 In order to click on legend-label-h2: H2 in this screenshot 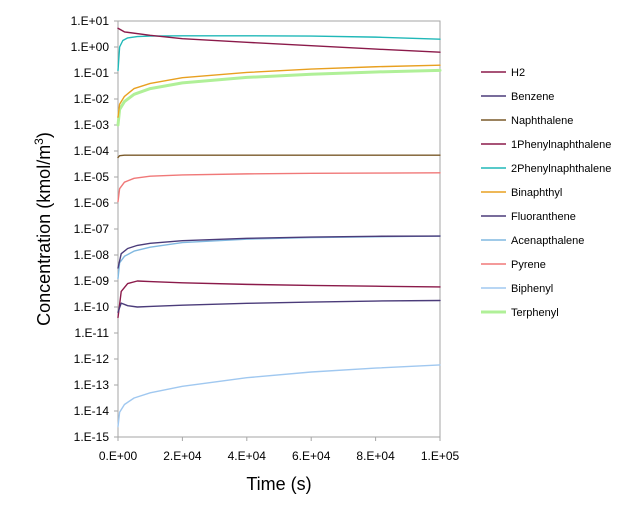, I will do `click(518, 73)`.